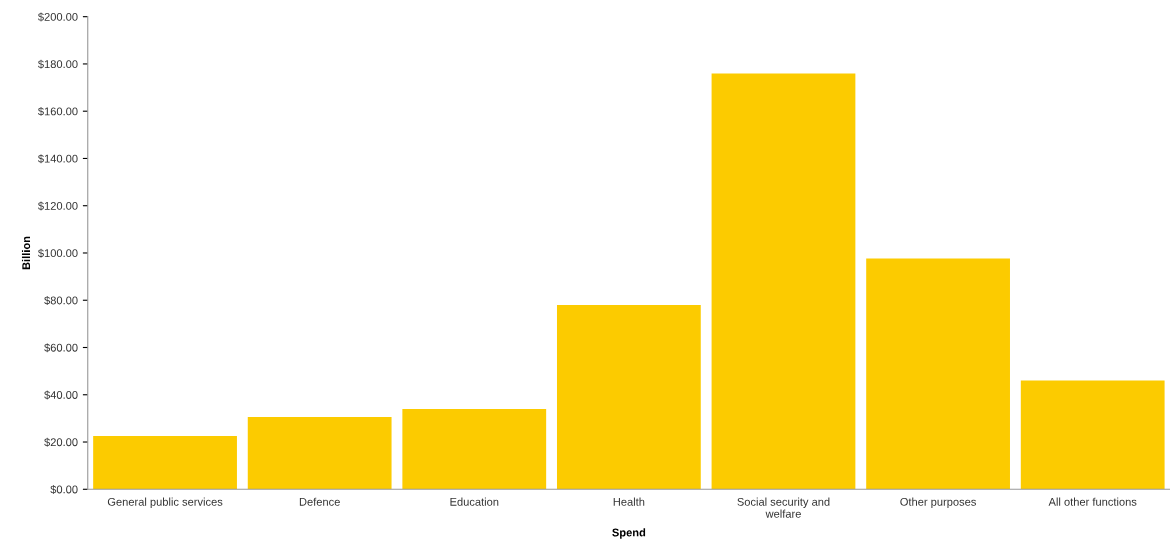 This screenshot has height=556, width=1170. Describe the element at coordinates (61, 301) in the screenshot. I see `y-tick-label: $80.00` at that location.